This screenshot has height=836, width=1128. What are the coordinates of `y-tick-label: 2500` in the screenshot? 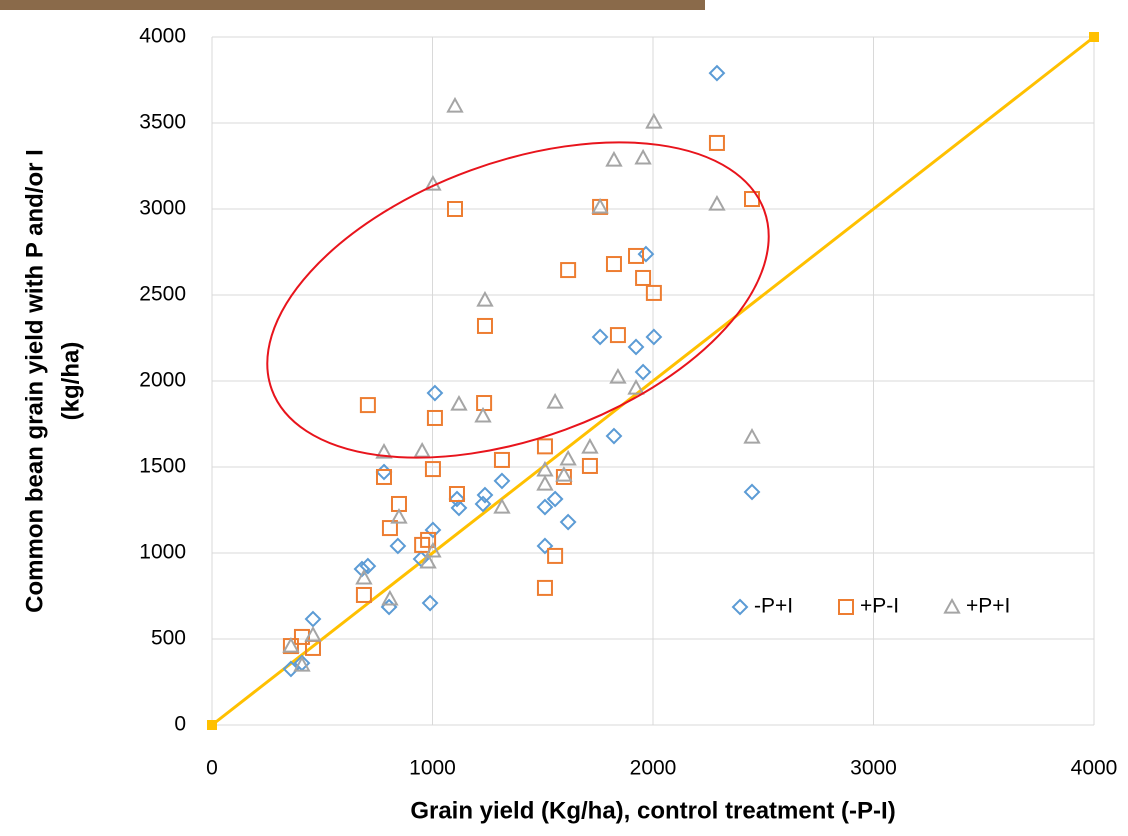 It's located at (162, 294).